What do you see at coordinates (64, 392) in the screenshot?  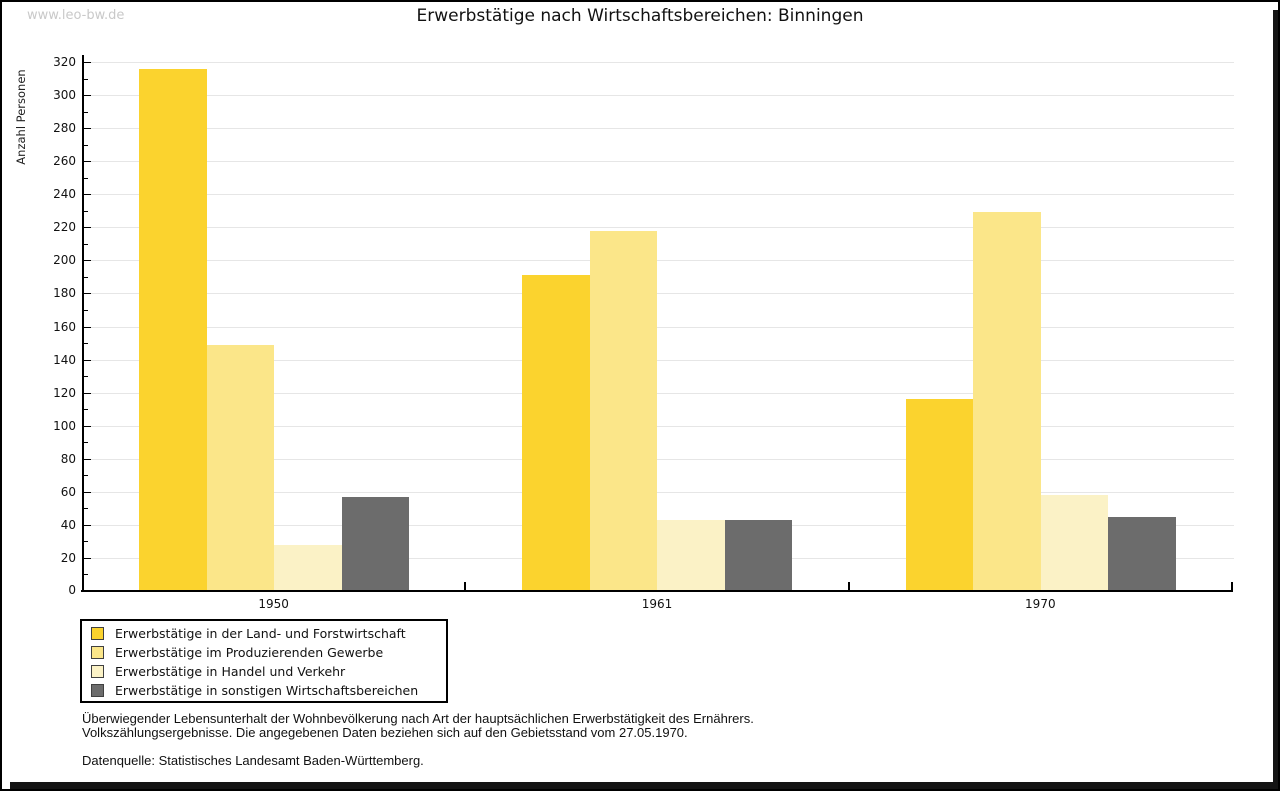 I see `y-tick-label-120: 120` at bounding box center [64, 392].